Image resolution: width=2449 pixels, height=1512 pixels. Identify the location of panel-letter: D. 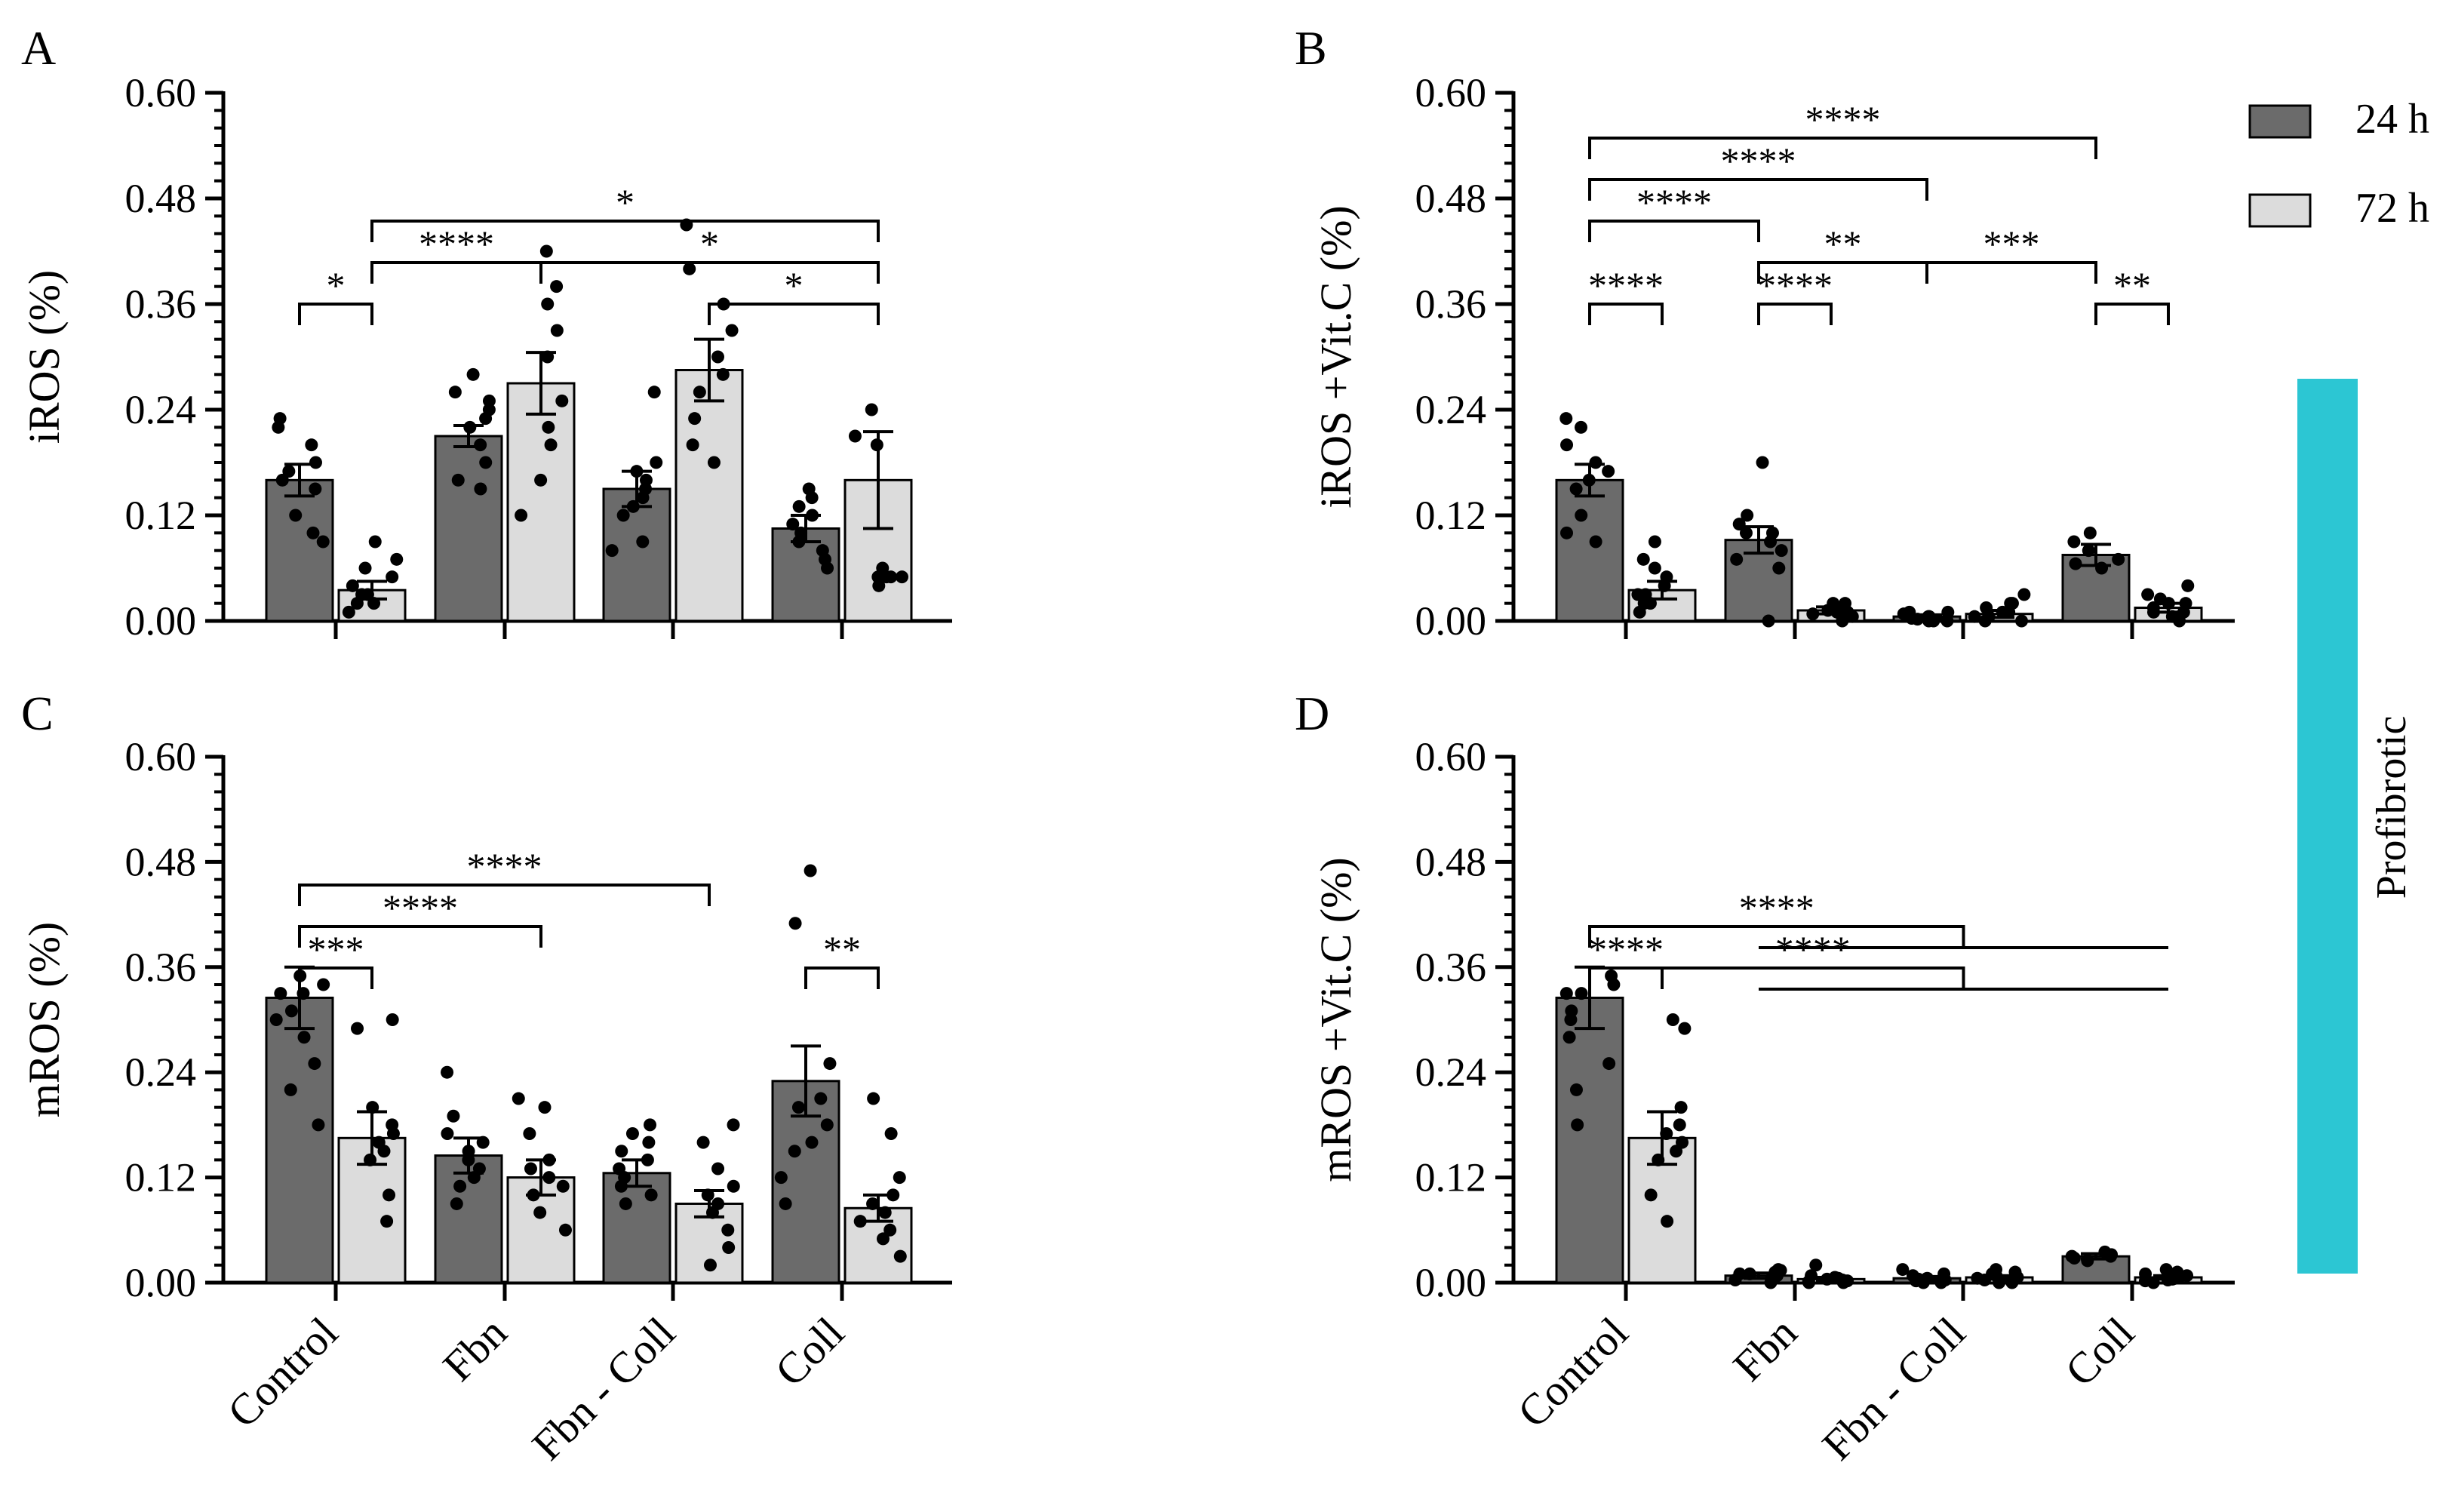
(1312, 713).